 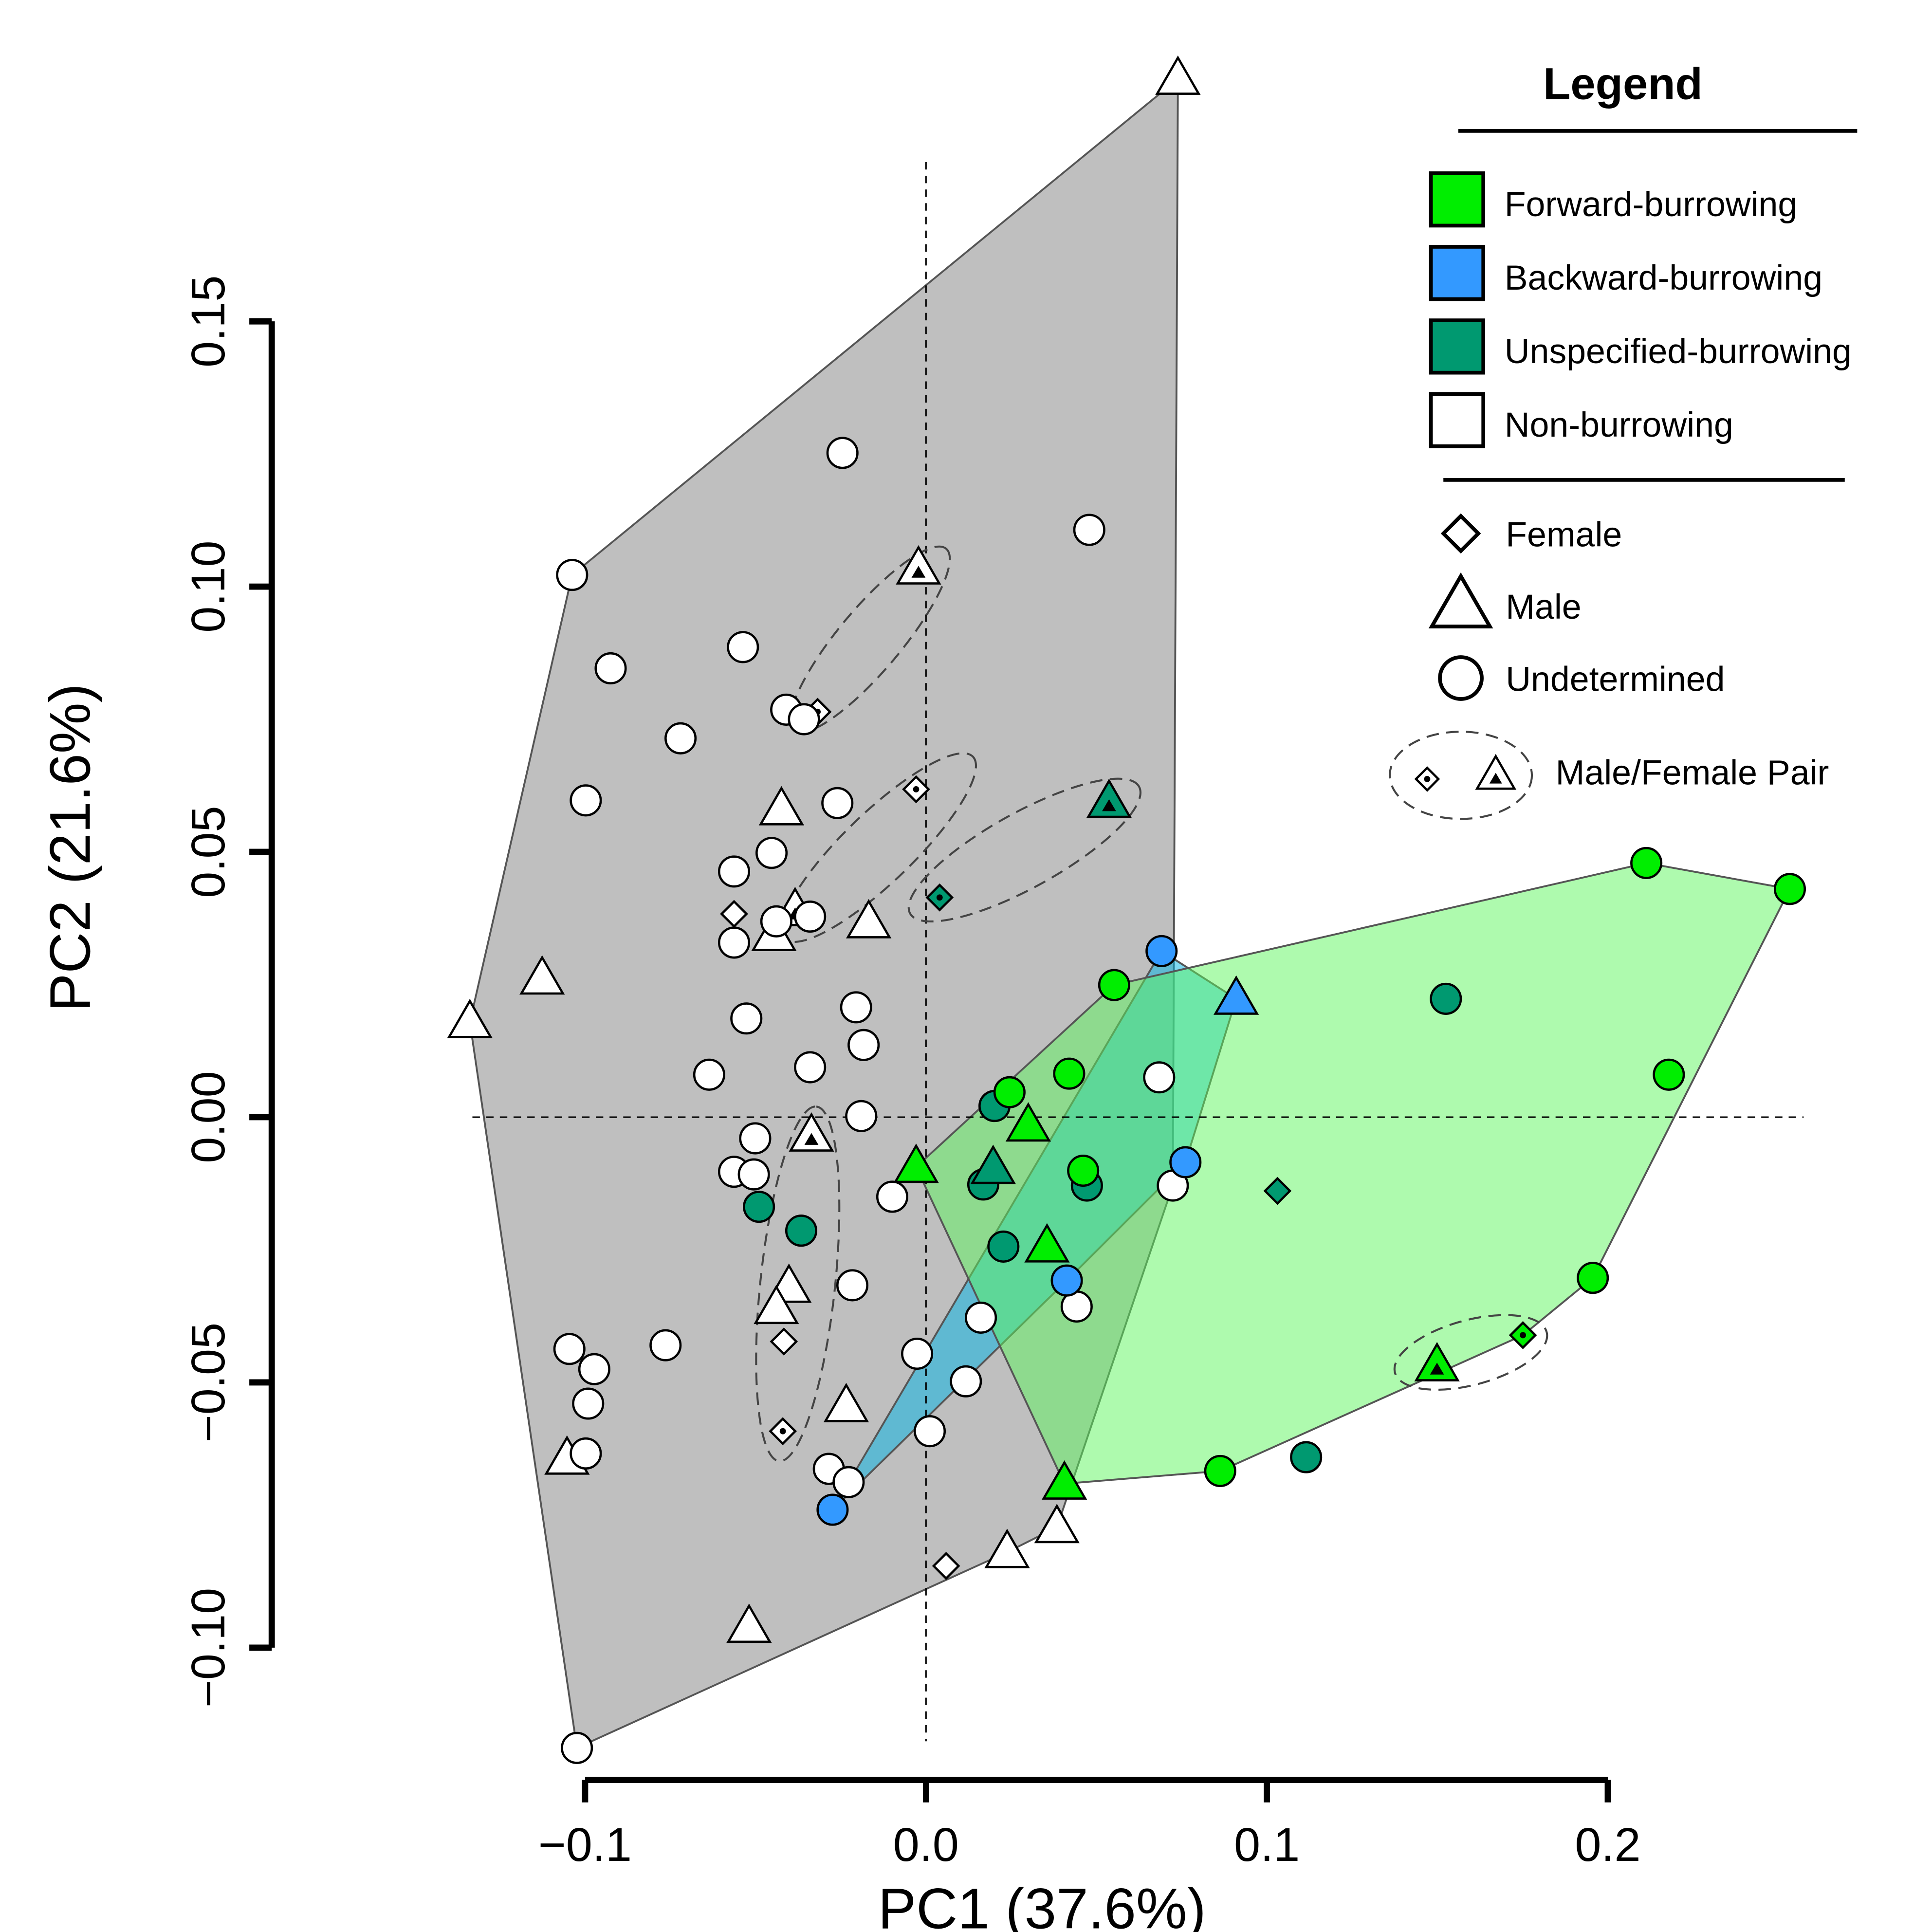 I want to click on x-axis-title: PC1 (37.6%), so click(x=1042, y=1904).